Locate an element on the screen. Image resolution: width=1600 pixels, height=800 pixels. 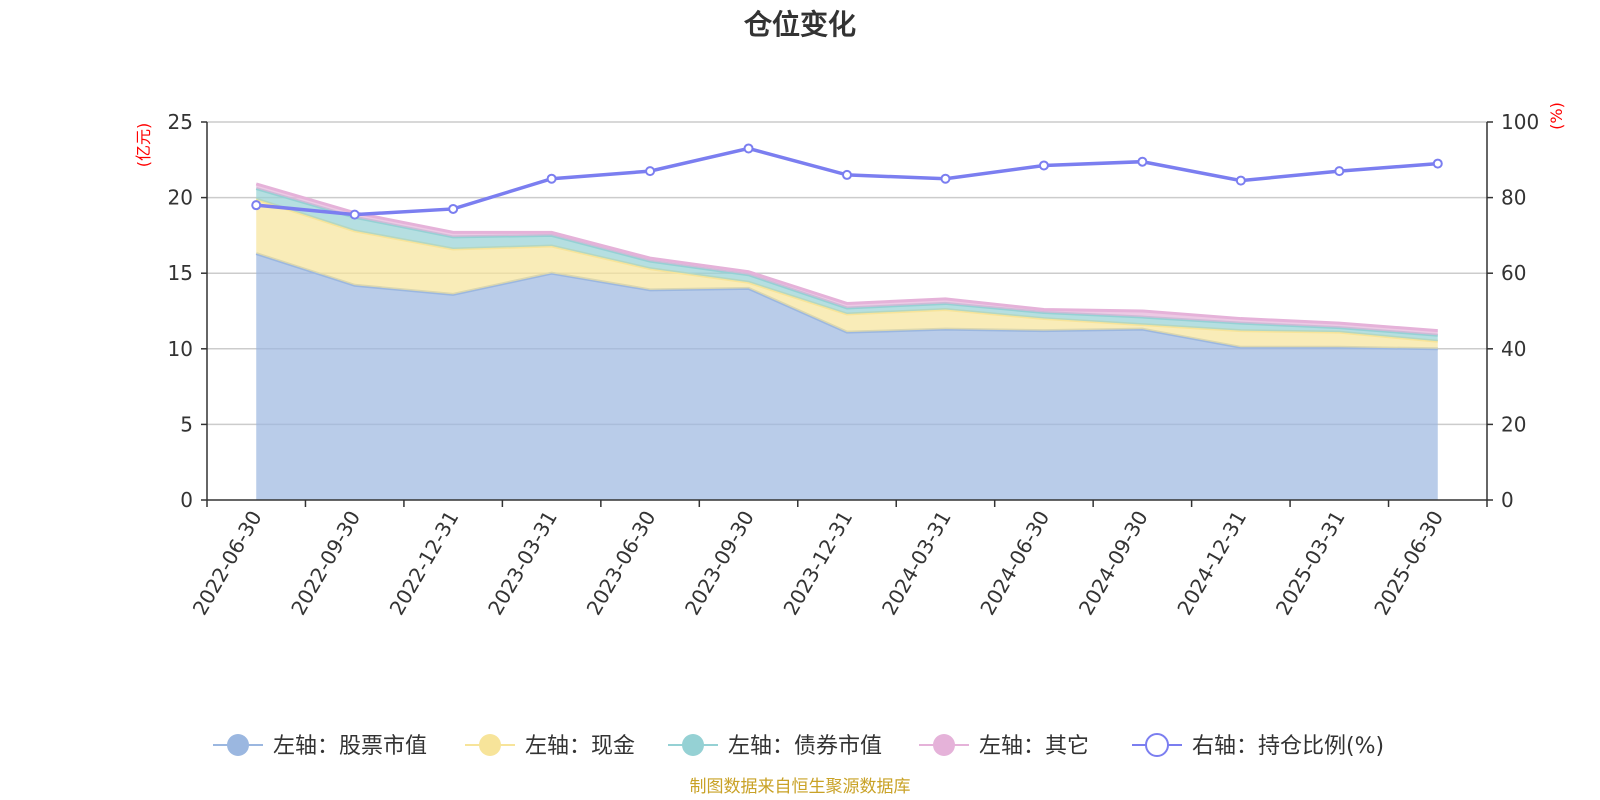
left-axis-tick-label: 25 is located at coordinates (180, 122).